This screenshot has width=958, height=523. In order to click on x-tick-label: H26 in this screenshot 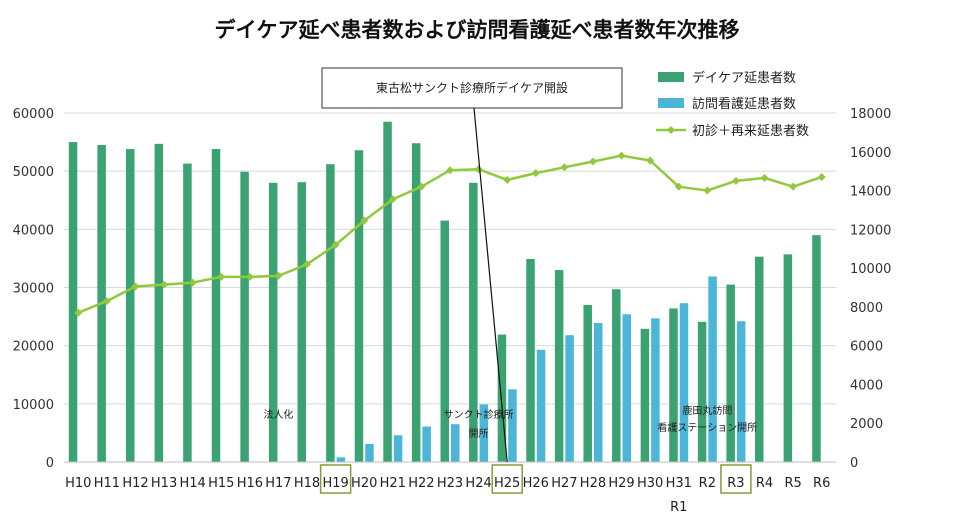, I will do `click(536, 483)`.